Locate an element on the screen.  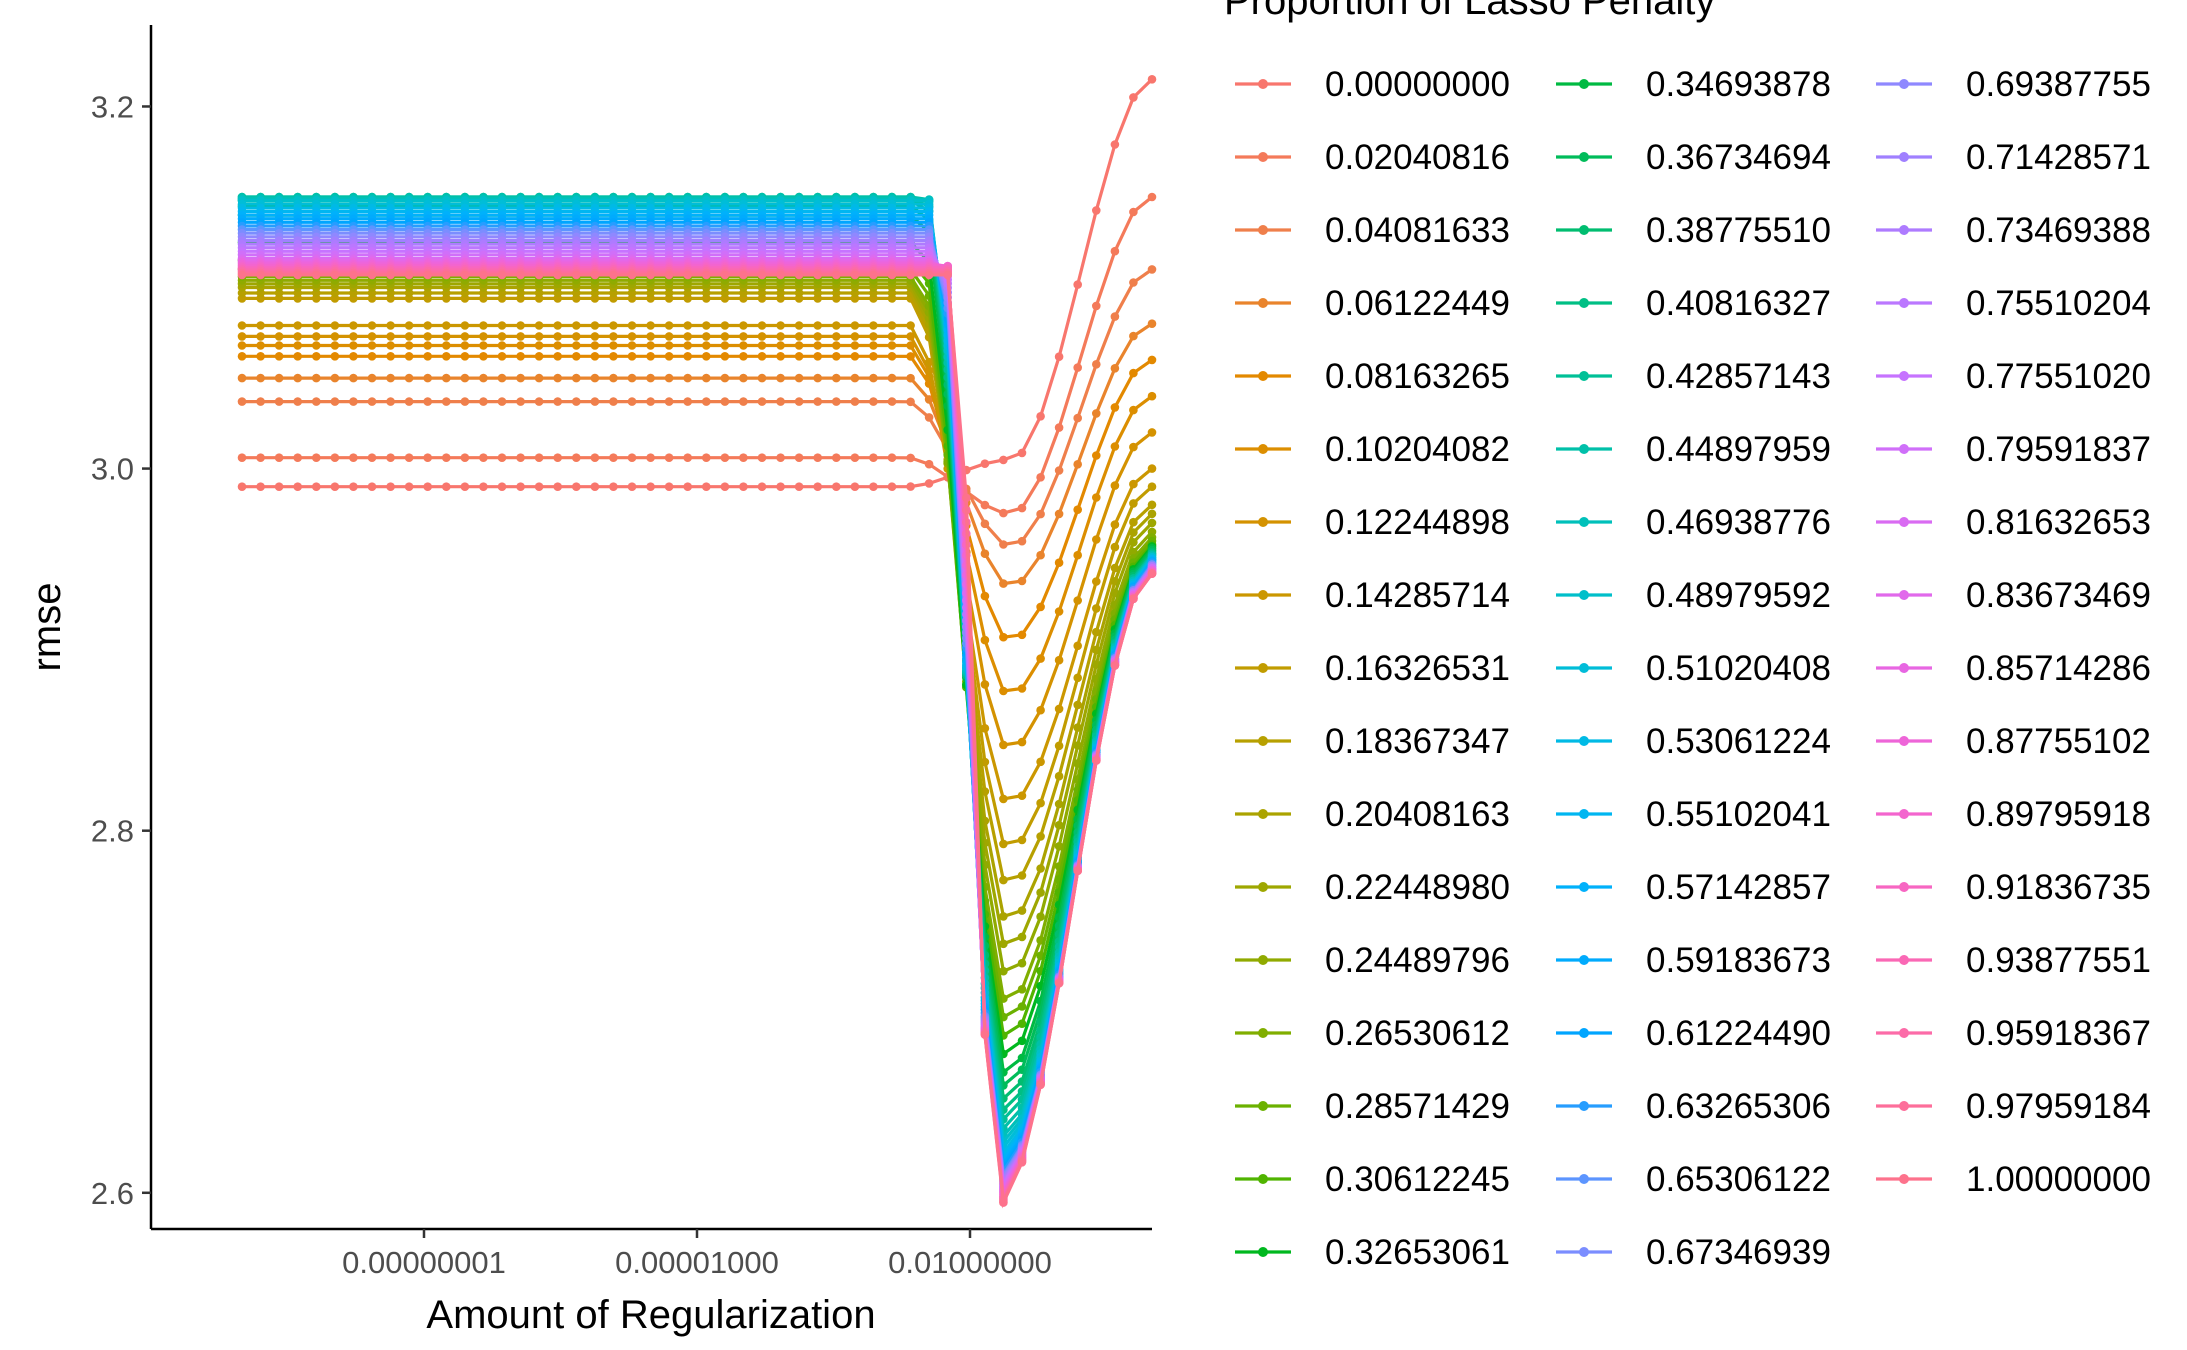
legend-item: 0.75510204 is located at coordinates (2013, 303).